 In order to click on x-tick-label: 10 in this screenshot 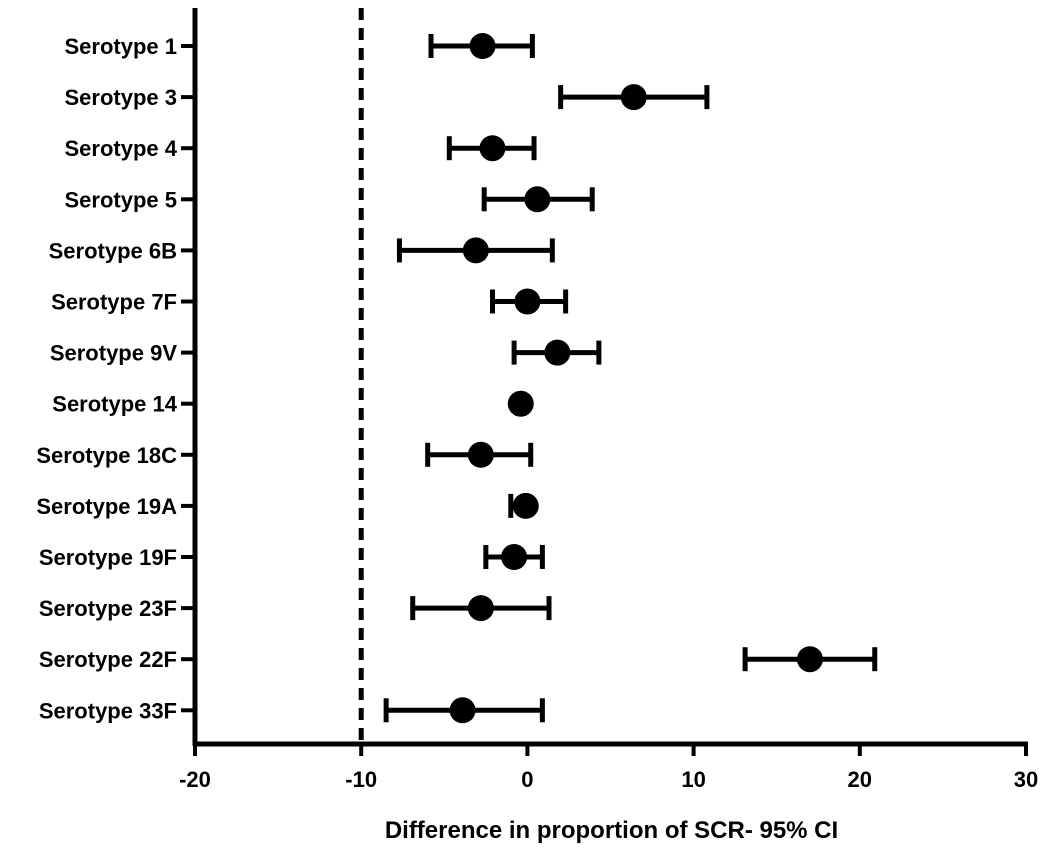, I will do `click(693, 779)`.